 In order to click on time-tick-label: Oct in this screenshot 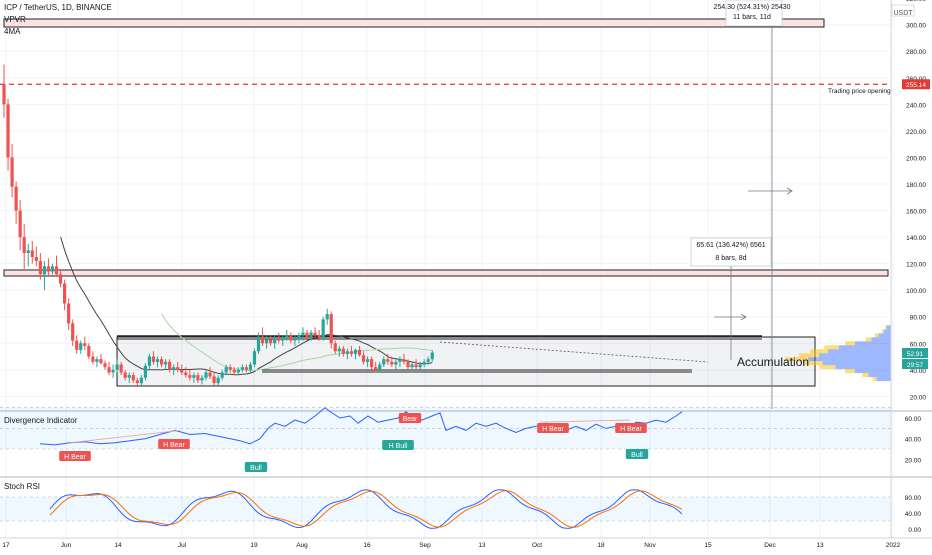, I will do `click(537, 545)`.